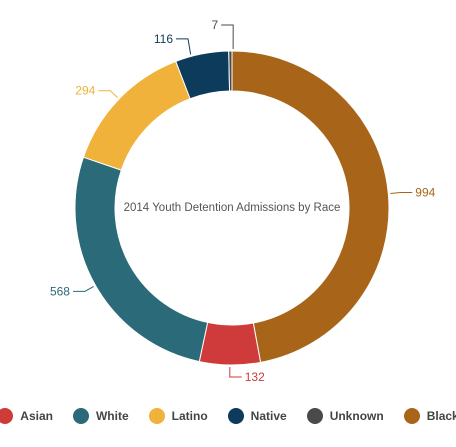  What do you see at coordinates (80, 416) in the screenshot?
I see `legend-swatch-white` at bounding box center [80, 416].